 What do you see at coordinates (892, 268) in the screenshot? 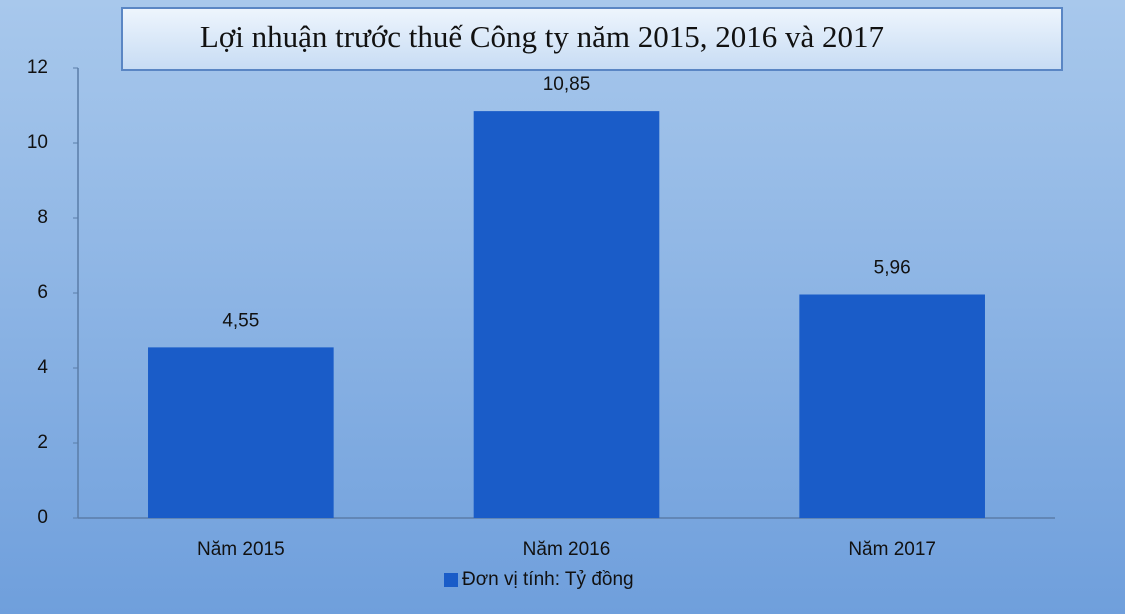
I see `data-label: 5,96` at bounding box center [892, 268].